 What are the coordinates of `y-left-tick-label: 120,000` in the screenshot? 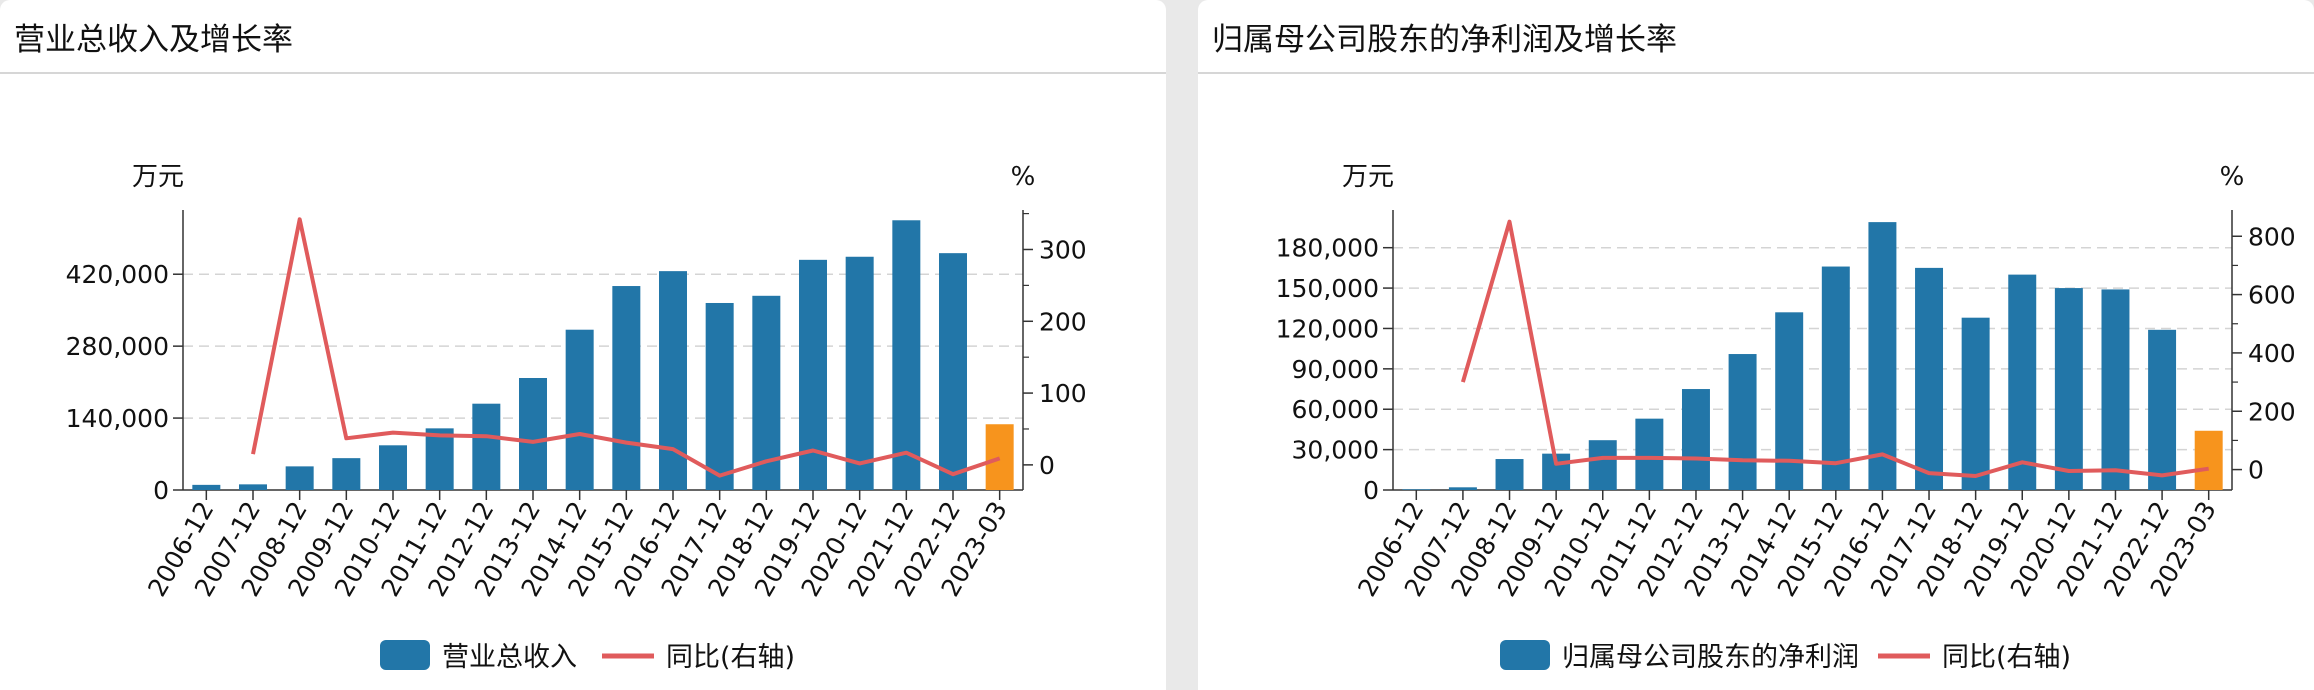 It's located at (1327, 328).